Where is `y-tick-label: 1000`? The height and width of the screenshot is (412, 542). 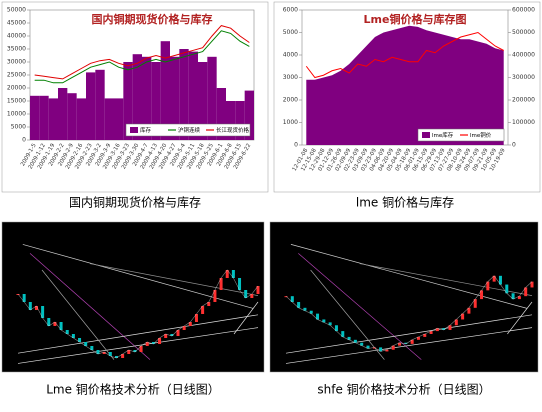 y-tick-label: 1000 is located at coordinates (290, 122).